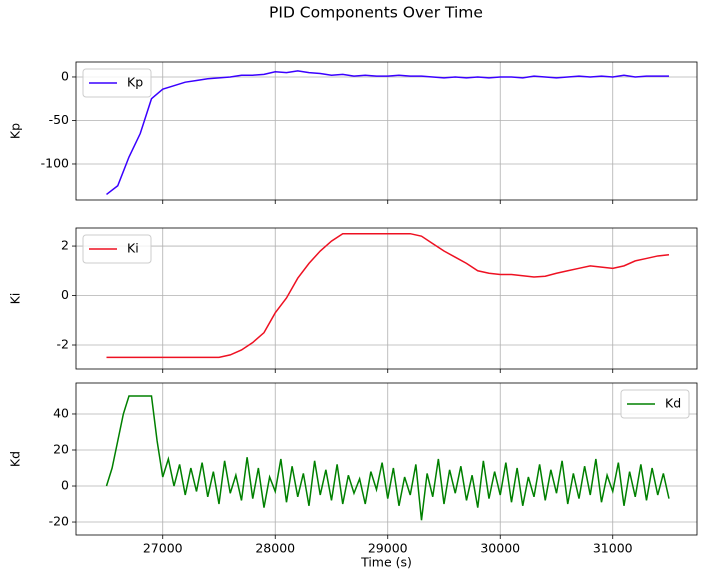 This screenshot has height=571, width=710. Describe the element at coordinates (15, 131) in the screenshot. I see `y-axis-label: Kp` at that location.